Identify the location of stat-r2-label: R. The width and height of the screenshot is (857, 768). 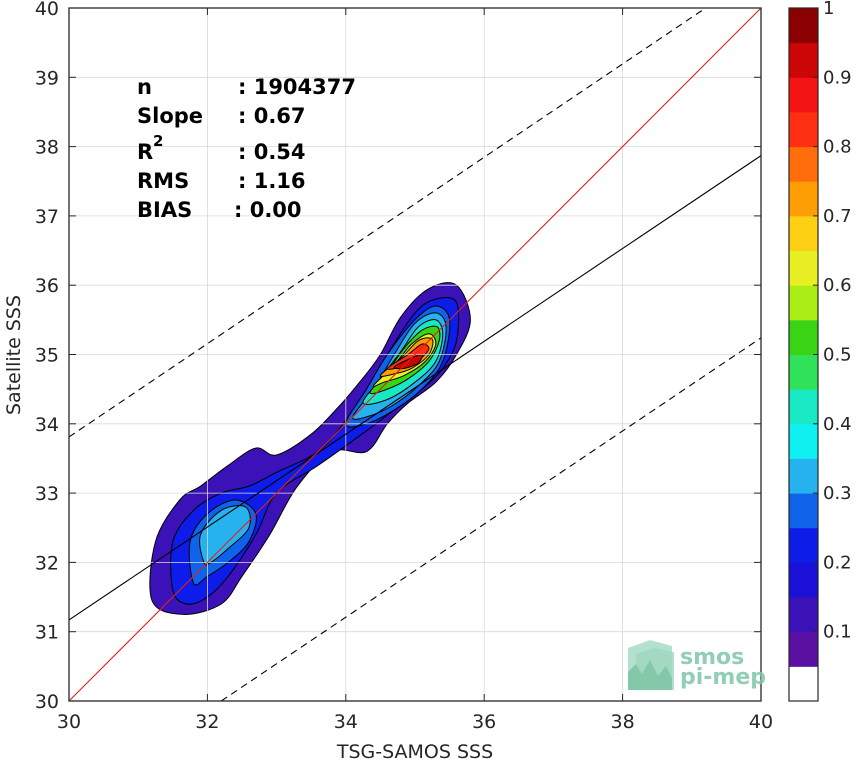
(145, 152).